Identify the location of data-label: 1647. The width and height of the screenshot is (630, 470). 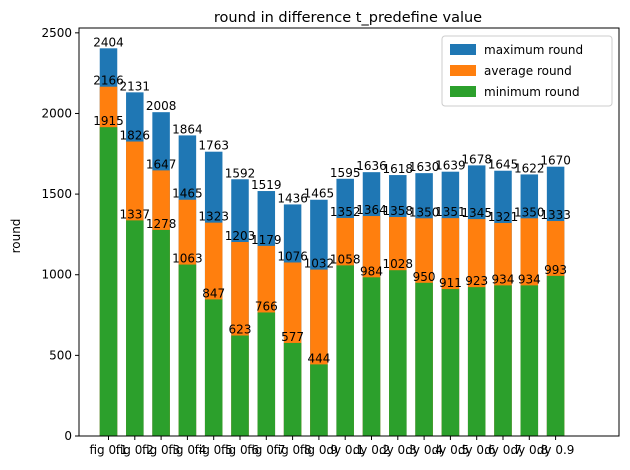
(161, 164).